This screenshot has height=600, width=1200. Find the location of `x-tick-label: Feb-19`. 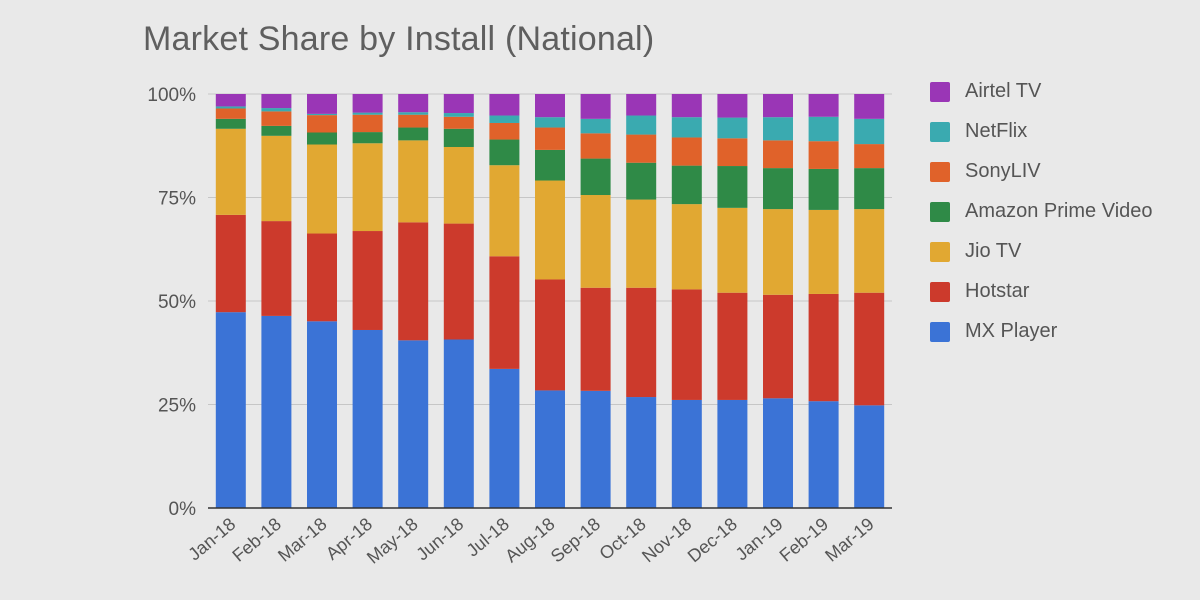

x-tick-label: Feb-19 is located at coordinates (804, 540).